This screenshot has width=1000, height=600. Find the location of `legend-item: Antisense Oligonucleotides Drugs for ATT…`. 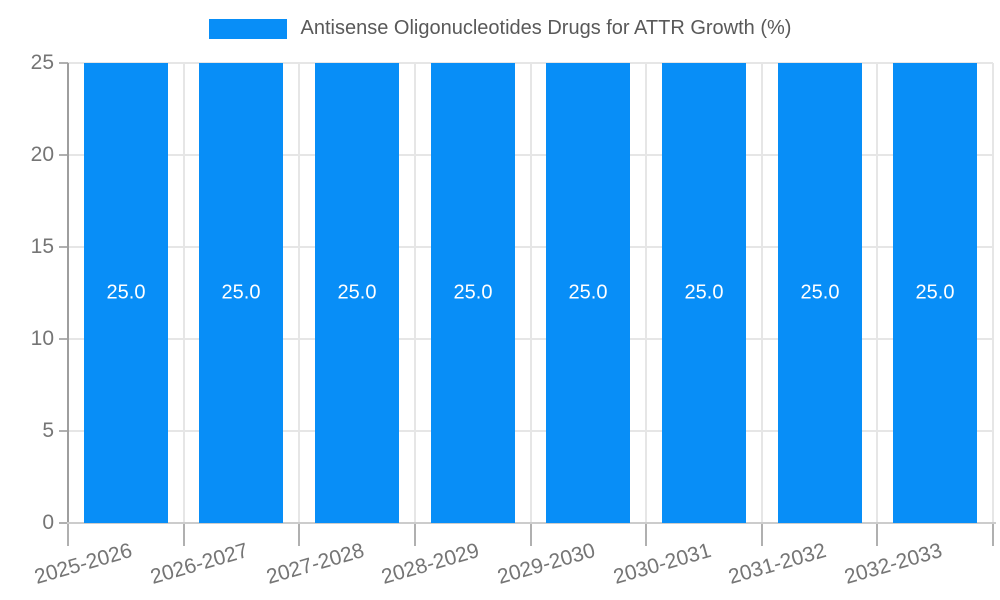

legend-item: Antisense Oligonucleotides Drugs for ATT… is located at coordinates (500, 28).